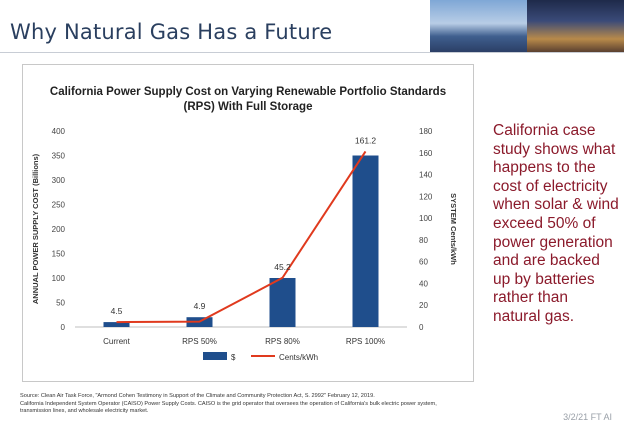 This screenshot has height=428, width=624. I want to click on x-tick-label: Current, so click(116, 341).